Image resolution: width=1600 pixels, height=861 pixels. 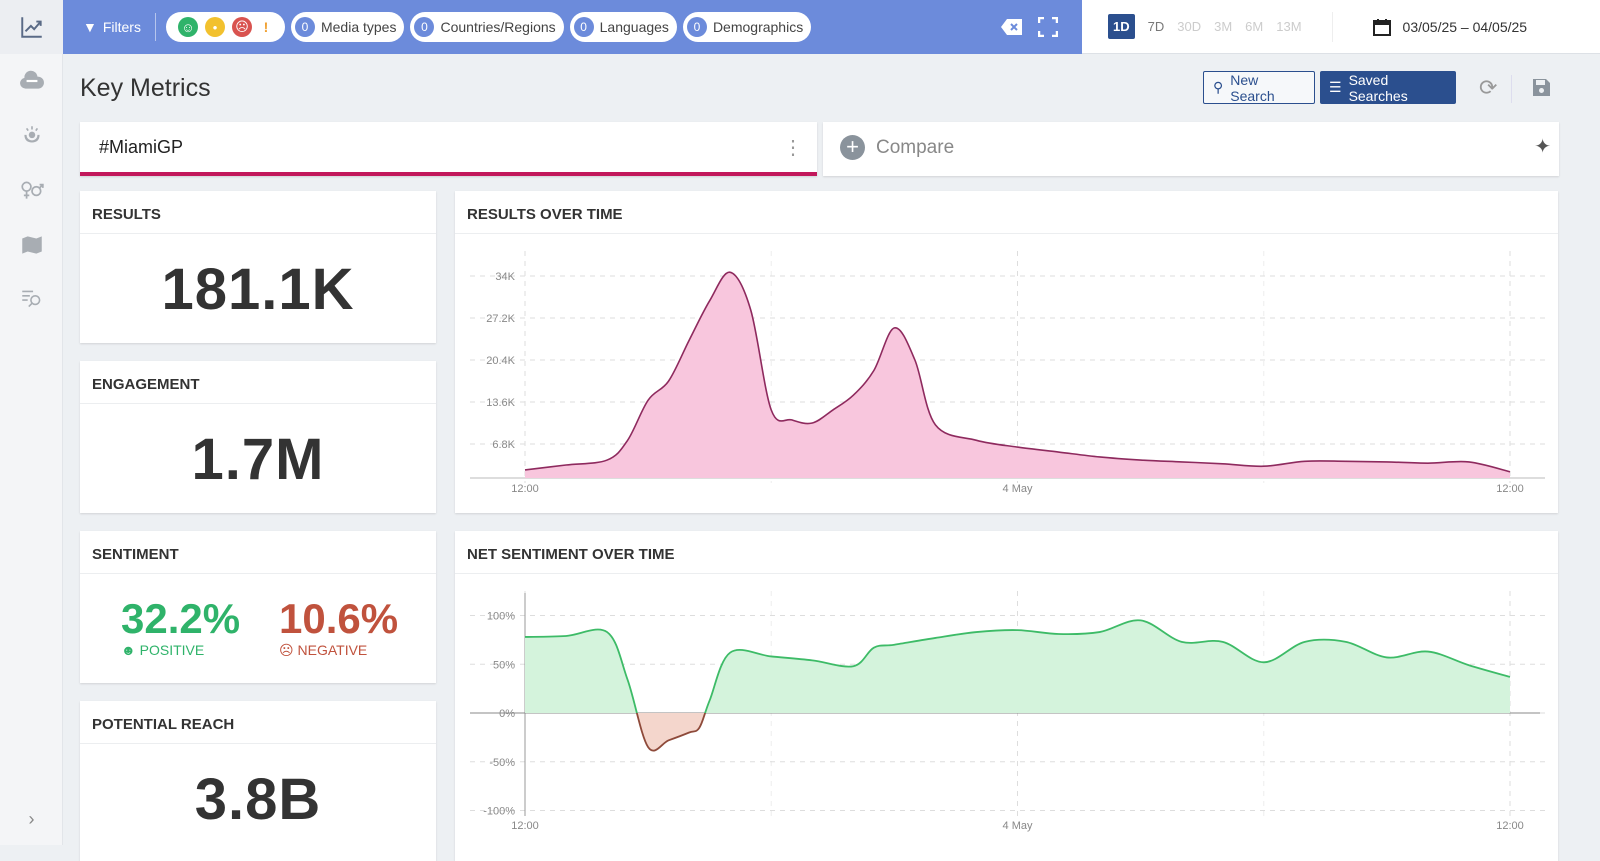 I want to click on range-30d: 30D, so click(x=1189, y=26).